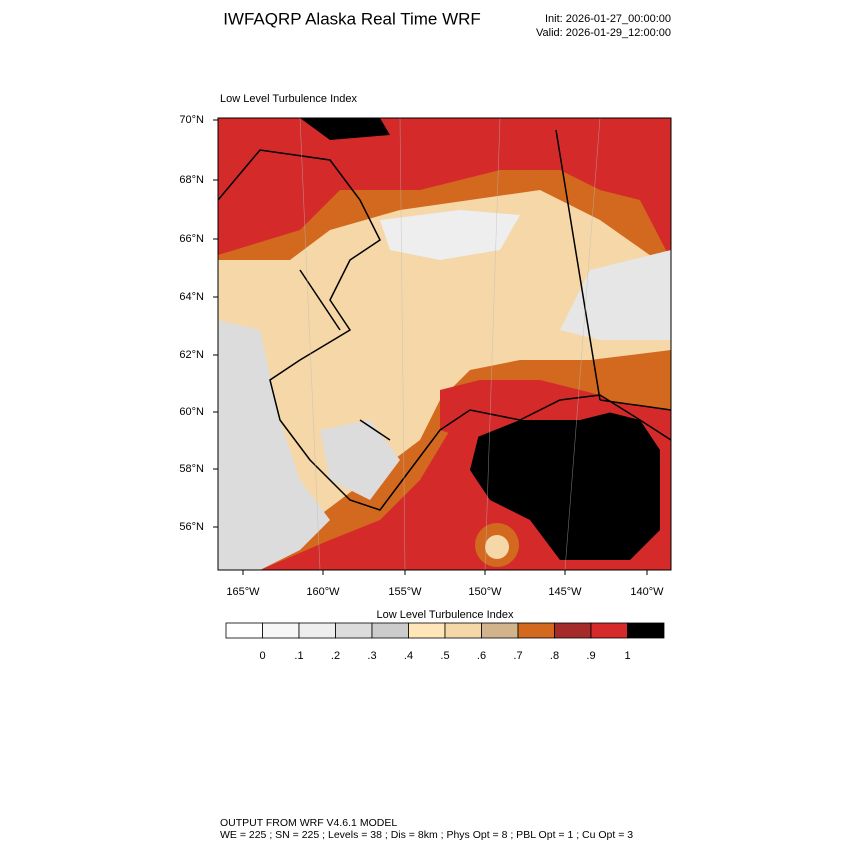 This screenshot has height=855, width=850. Describe the element at coordinates (243, 592) in the screenshot. I see `lon-label: 165°W` at that location.